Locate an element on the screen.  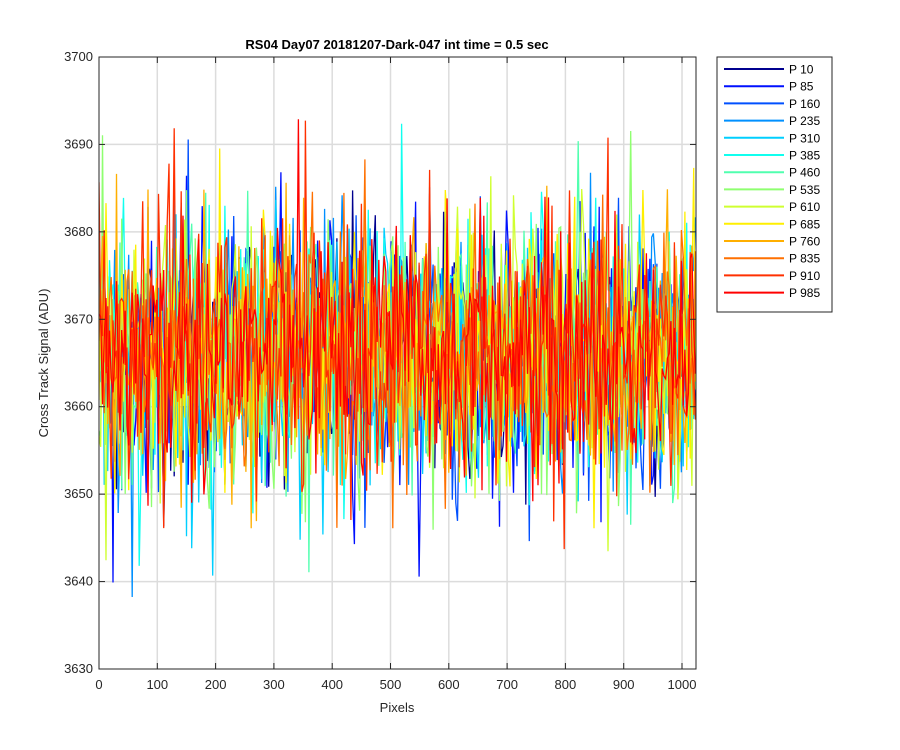
x-tick-label: 0 is located at coordinates (98, 684).